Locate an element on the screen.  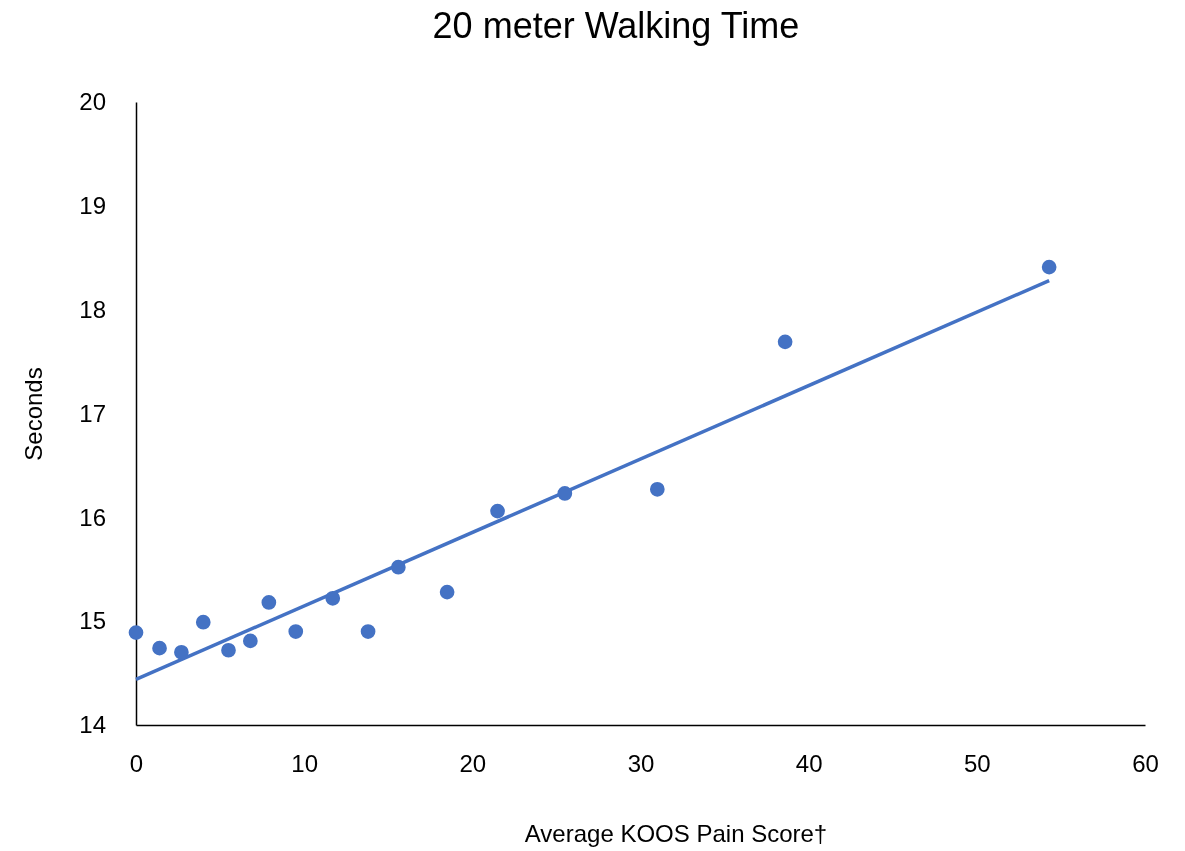
x-axis-title: Average KOOS Pain Score† is located at coordinates (676, 833).